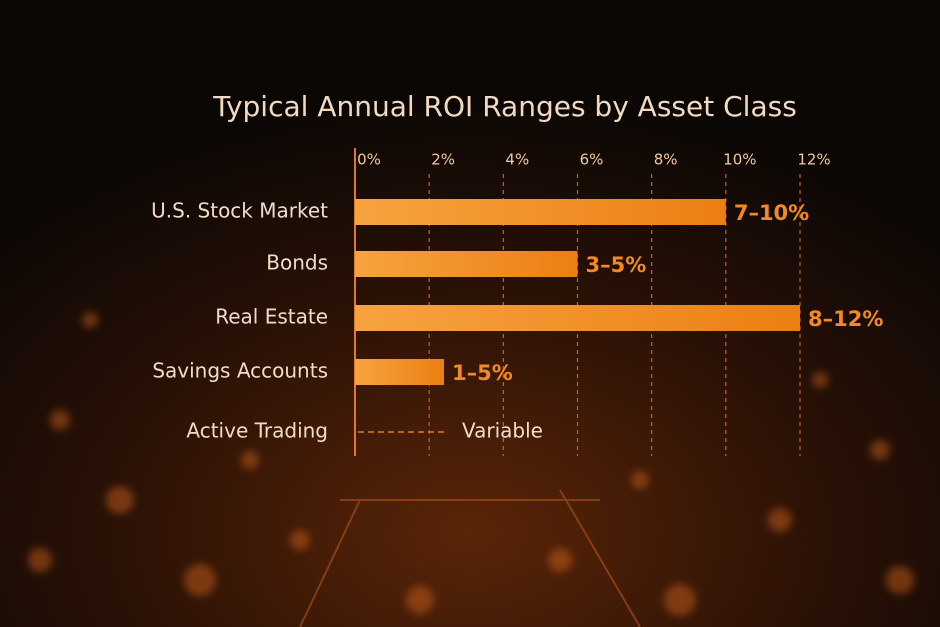 Image resolution: width=940 pixels, height=627 pixels. Describe the element at coordinates (240, 371) in the screenshot. I see `y-tick-label: Savings Accounts` at that location.